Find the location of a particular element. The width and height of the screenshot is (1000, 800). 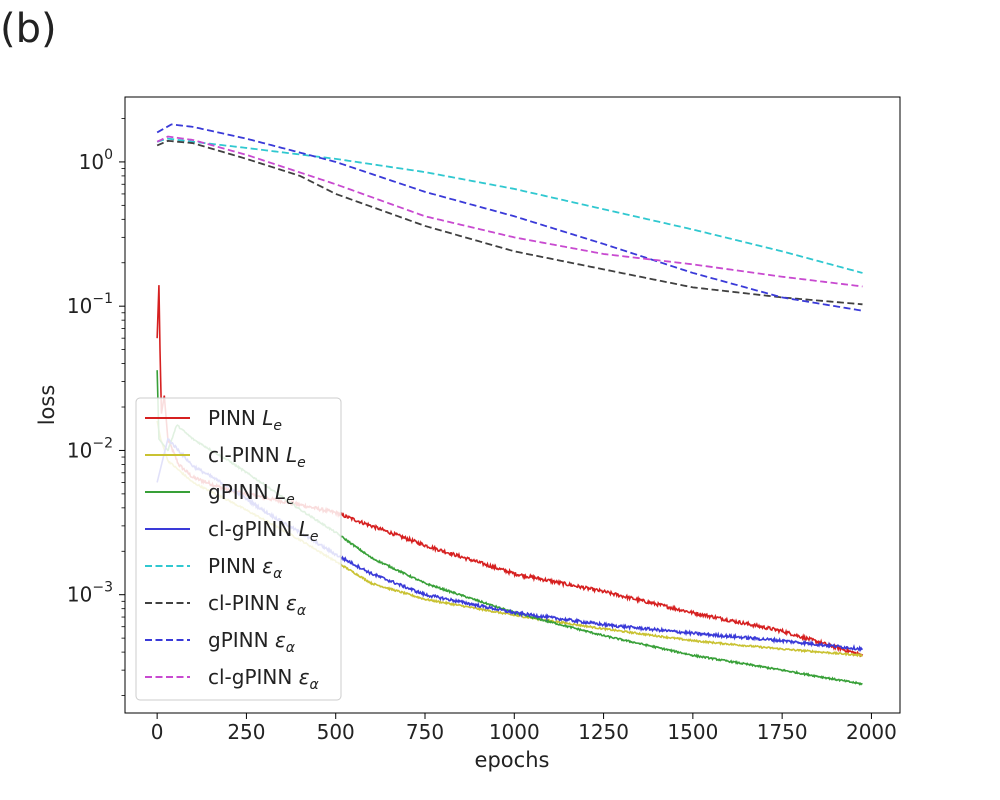

x-tick-label: 1250 is located at coordinates (603, 732).